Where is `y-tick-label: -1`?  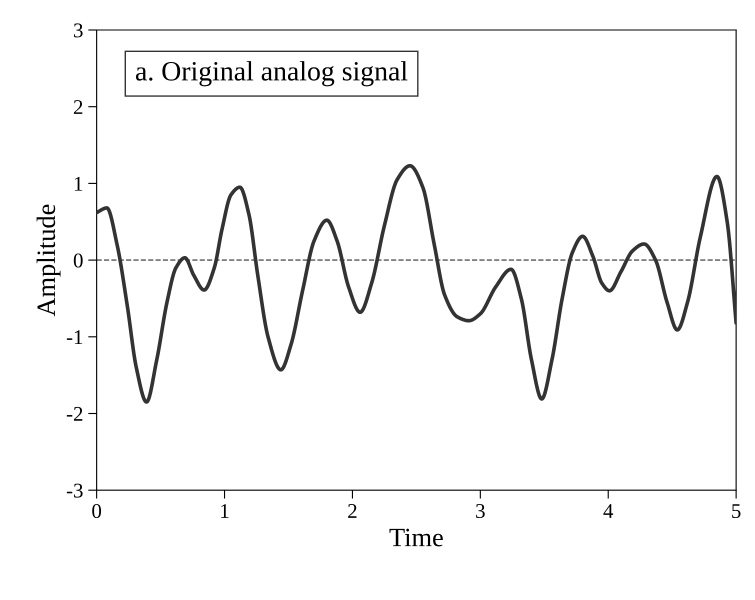 y-tick-label: -1 is located at coordinates (74, 337).